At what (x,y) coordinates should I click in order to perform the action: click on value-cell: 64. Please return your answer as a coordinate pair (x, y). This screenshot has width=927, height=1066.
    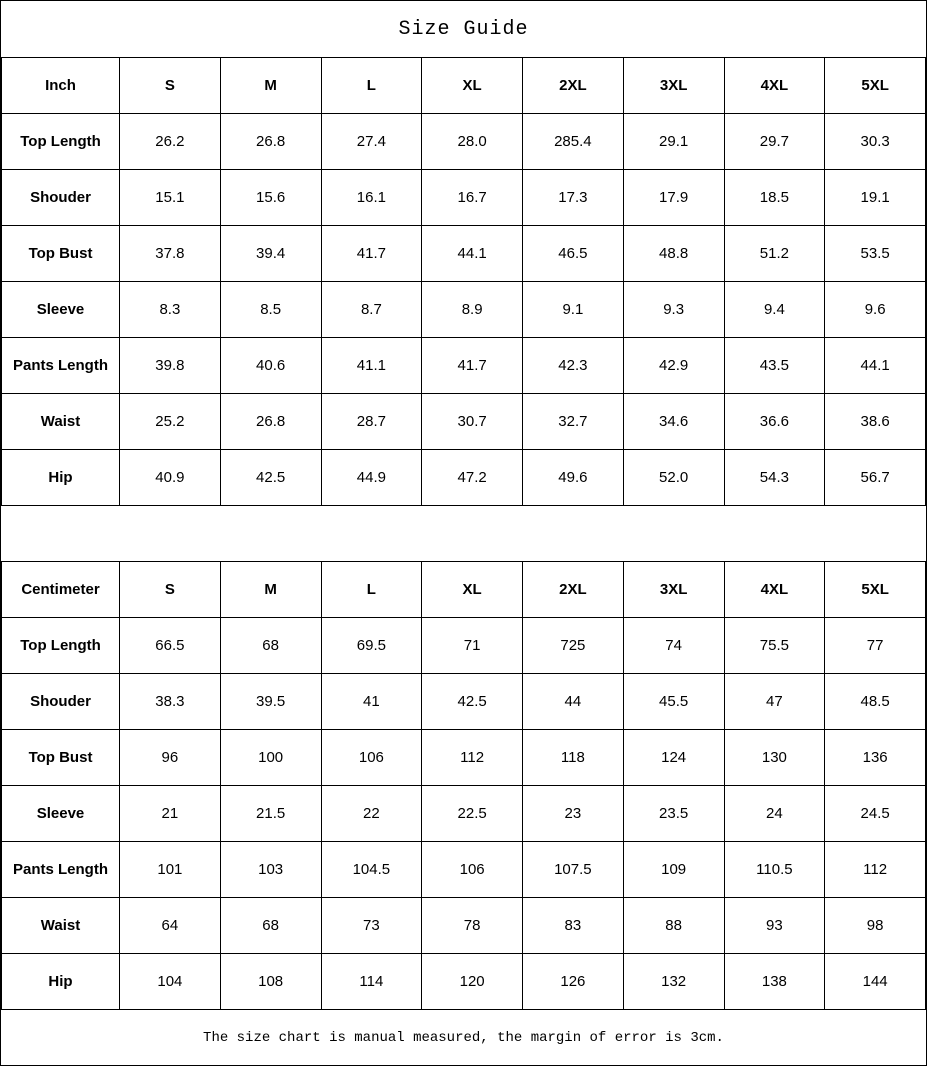
    Looking at the image, I should click on (170, 925).